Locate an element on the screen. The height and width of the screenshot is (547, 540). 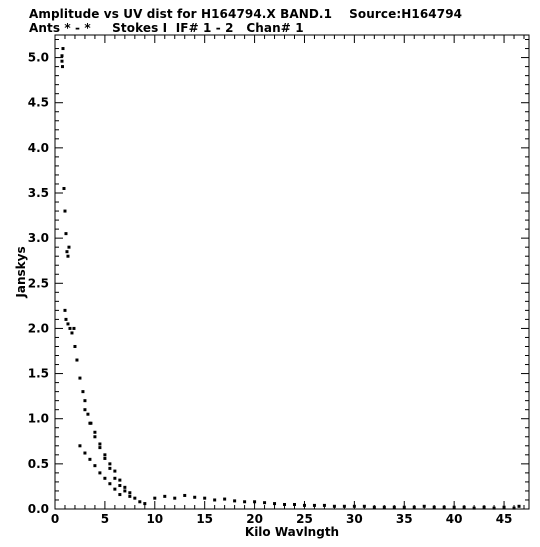
x-axis-title: Kilo Wavlngth is located at coordinates (292, 532).